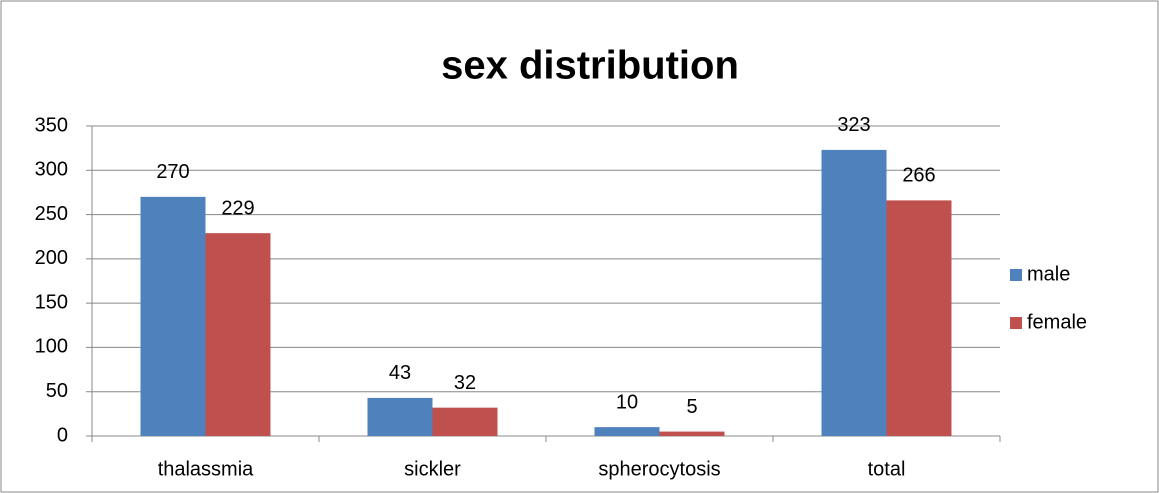 This screenshot has height=493, width=1159. Describe the element at coordinates (51, 125) in the screenshot. I see `y-tick-label: 350` at that location.